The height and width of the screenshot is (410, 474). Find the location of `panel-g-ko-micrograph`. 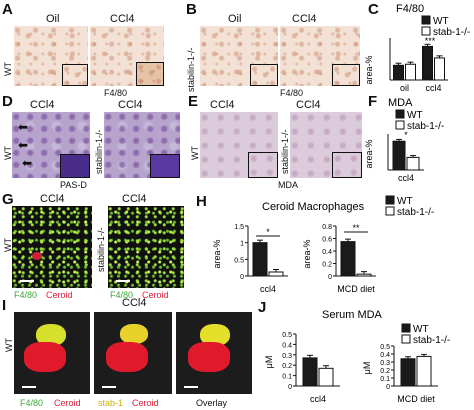

panel-g-ko-micrograph is located at coordinates (146, 247).